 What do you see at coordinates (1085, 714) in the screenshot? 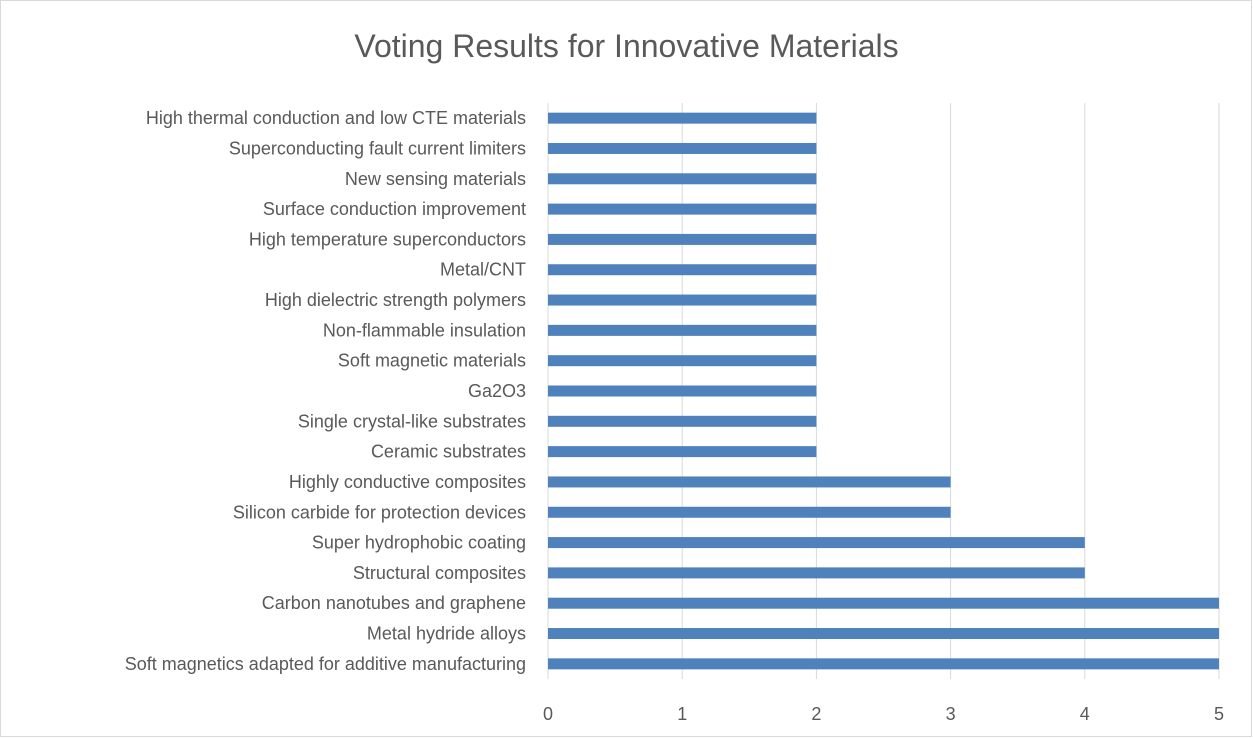
I see `x-tick-label: 4` at bounding box center [1085, 714].